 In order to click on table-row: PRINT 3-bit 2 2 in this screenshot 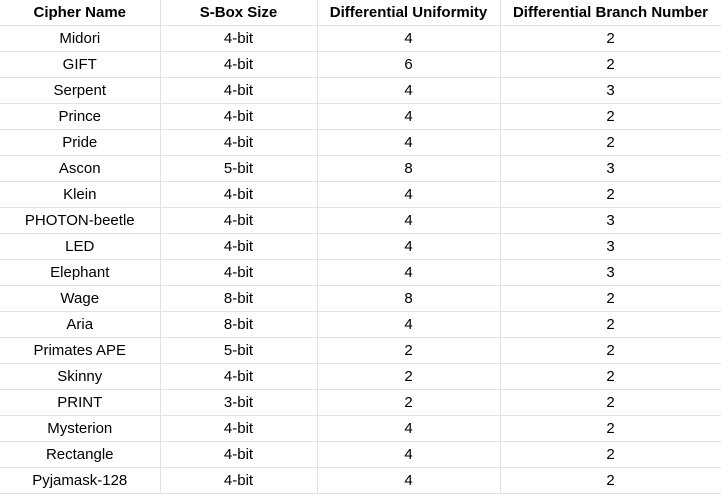, I will do `click(360, 402)`.